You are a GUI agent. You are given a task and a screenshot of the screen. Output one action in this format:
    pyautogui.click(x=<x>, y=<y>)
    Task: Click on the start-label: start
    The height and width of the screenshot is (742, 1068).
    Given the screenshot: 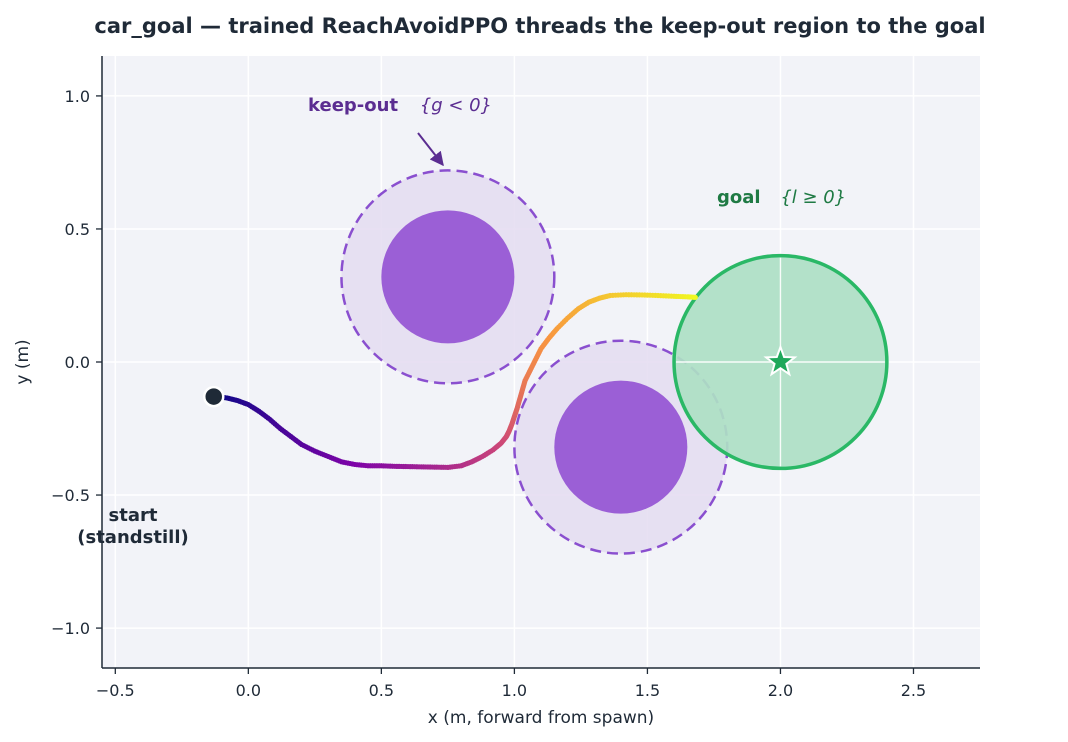 What is the action you would take?
    pyautogui.click(x=133, y=515)
    